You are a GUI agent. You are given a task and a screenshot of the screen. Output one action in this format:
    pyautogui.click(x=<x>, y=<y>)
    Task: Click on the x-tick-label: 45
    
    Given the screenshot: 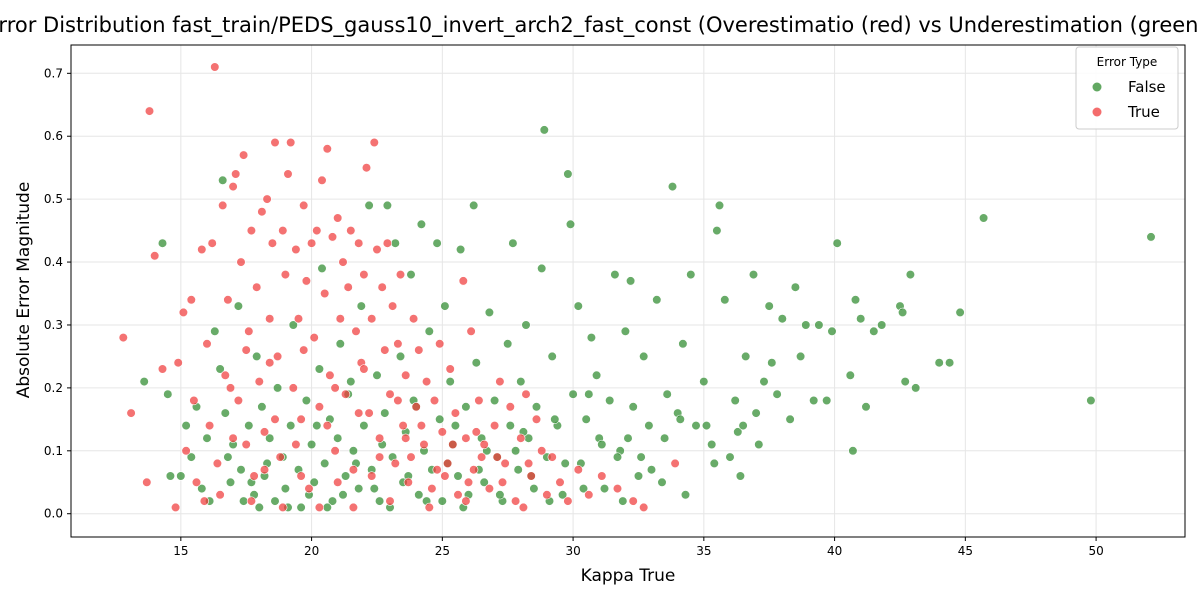 What is the action you would take?
    pyautogui.click(x=965, y=551)
    